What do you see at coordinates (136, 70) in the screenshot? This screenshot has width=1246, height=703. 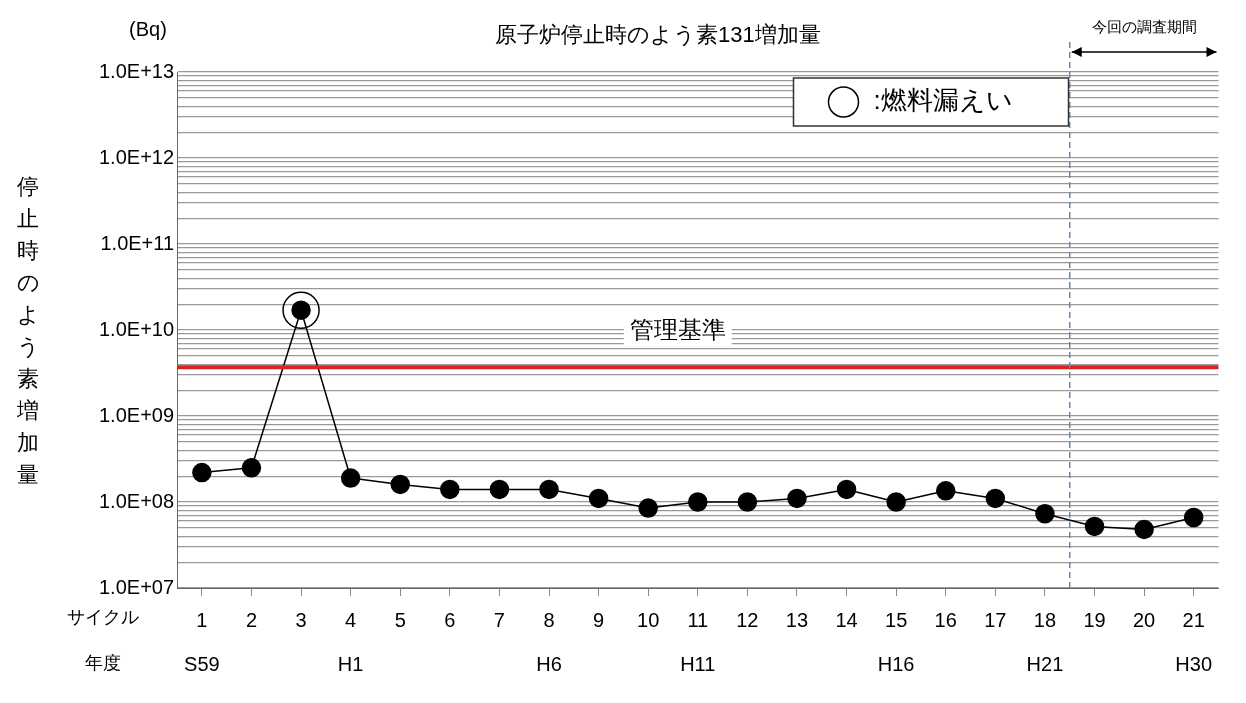 I see `y-tick-label: 1.0E+13` at bounding box center [136, 70].